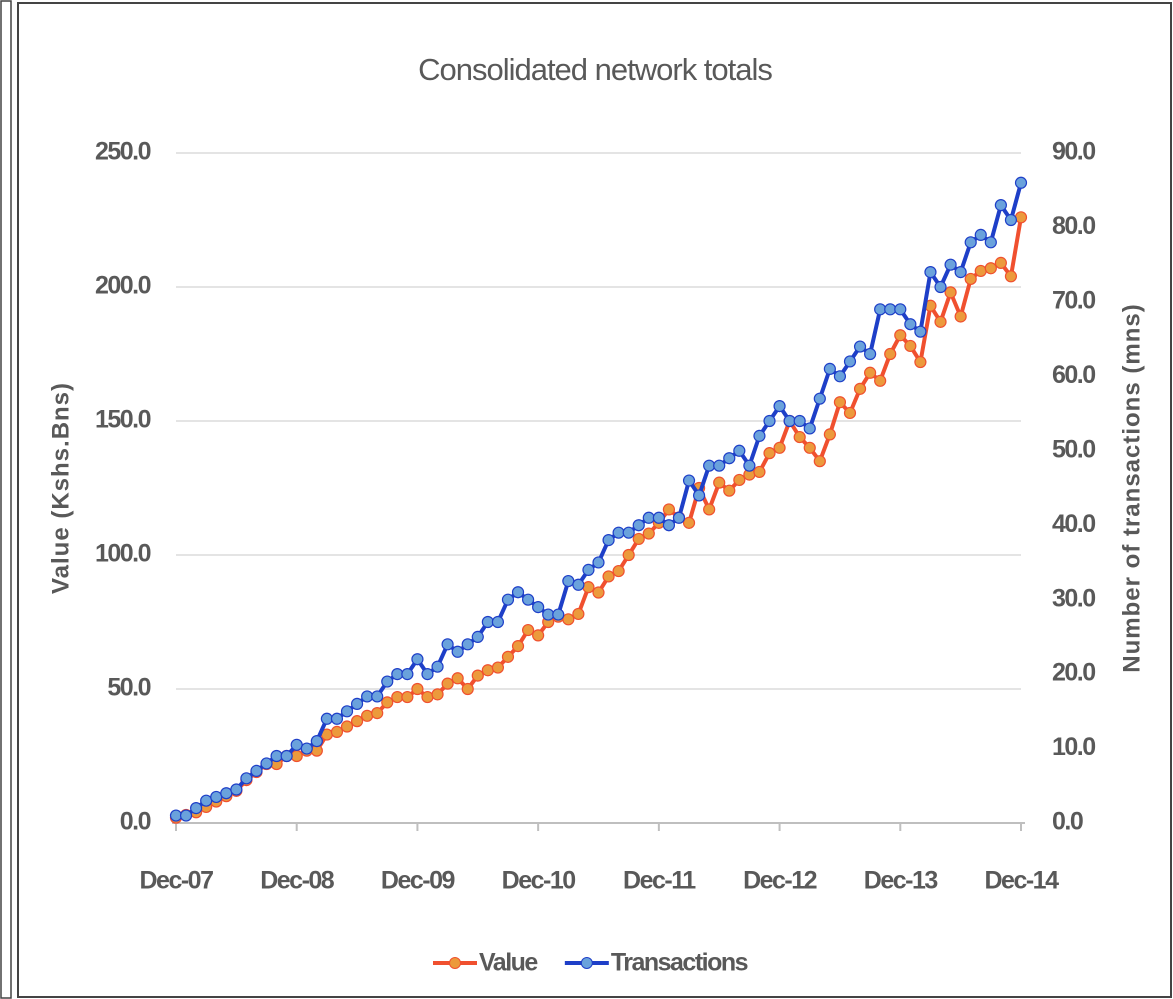  Describe the element at coordinates (297, 881) in the screenshot. I see `x-tick-label: Dec-08` at that location.